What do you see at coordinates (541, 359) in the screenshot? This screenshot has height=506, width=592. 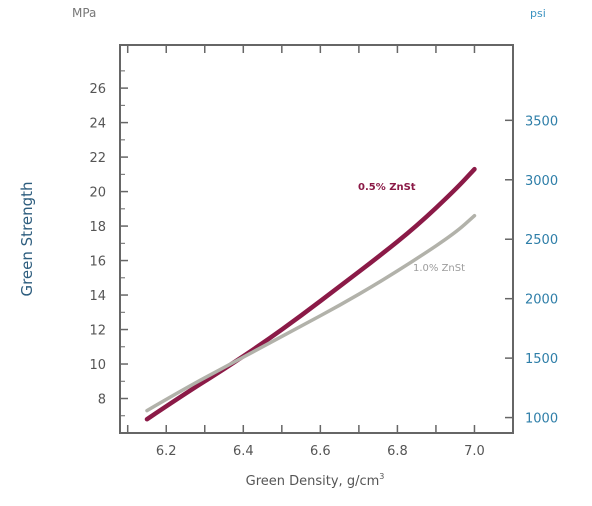 I see `y-right-tick-label: 1500` at bounding box center [541, 359].